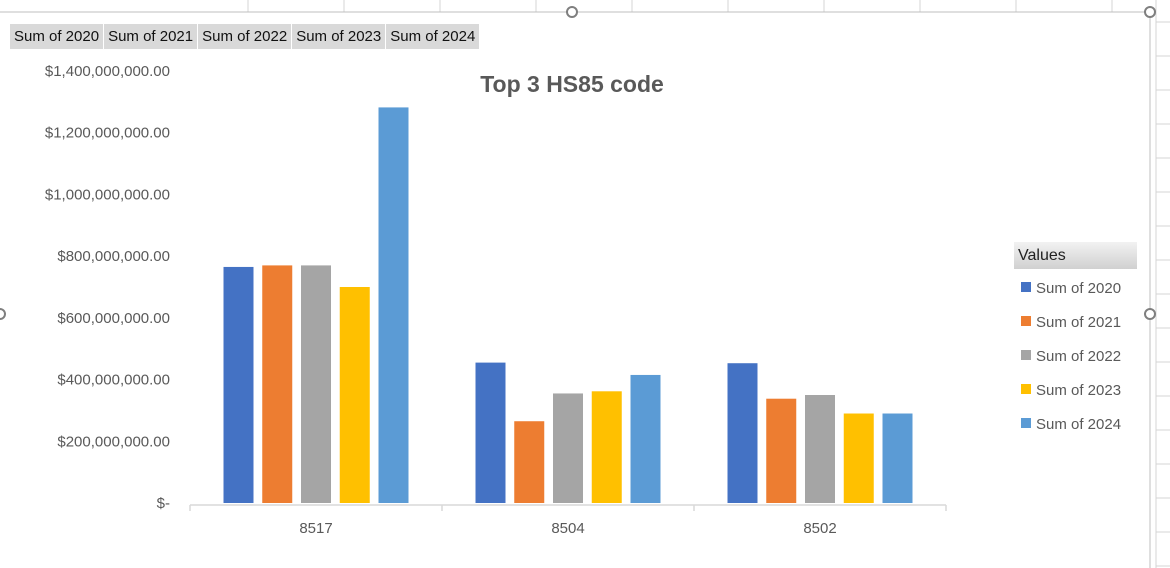  Describe the element at coordinates (163, 503) in the screenshot. I see `y-tick-label: $-` at that location.